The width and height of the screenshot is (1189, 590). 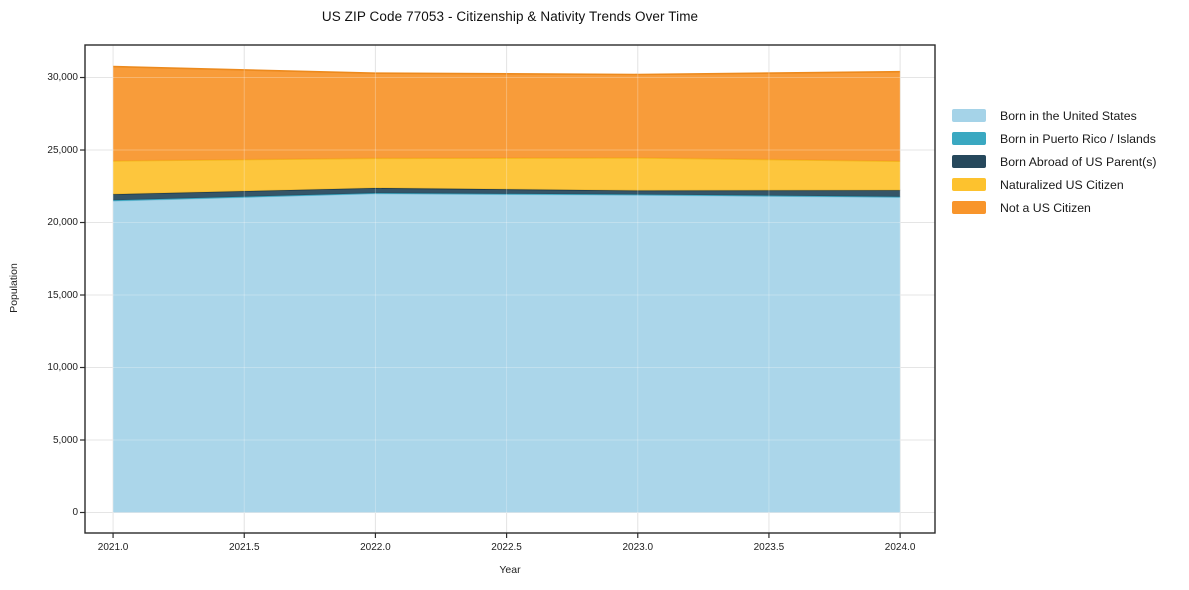 What do you see at coordinates (507, 114) in the screenshot?
I see `area-not-a-us-citizen` at bounding box center [507, 114].